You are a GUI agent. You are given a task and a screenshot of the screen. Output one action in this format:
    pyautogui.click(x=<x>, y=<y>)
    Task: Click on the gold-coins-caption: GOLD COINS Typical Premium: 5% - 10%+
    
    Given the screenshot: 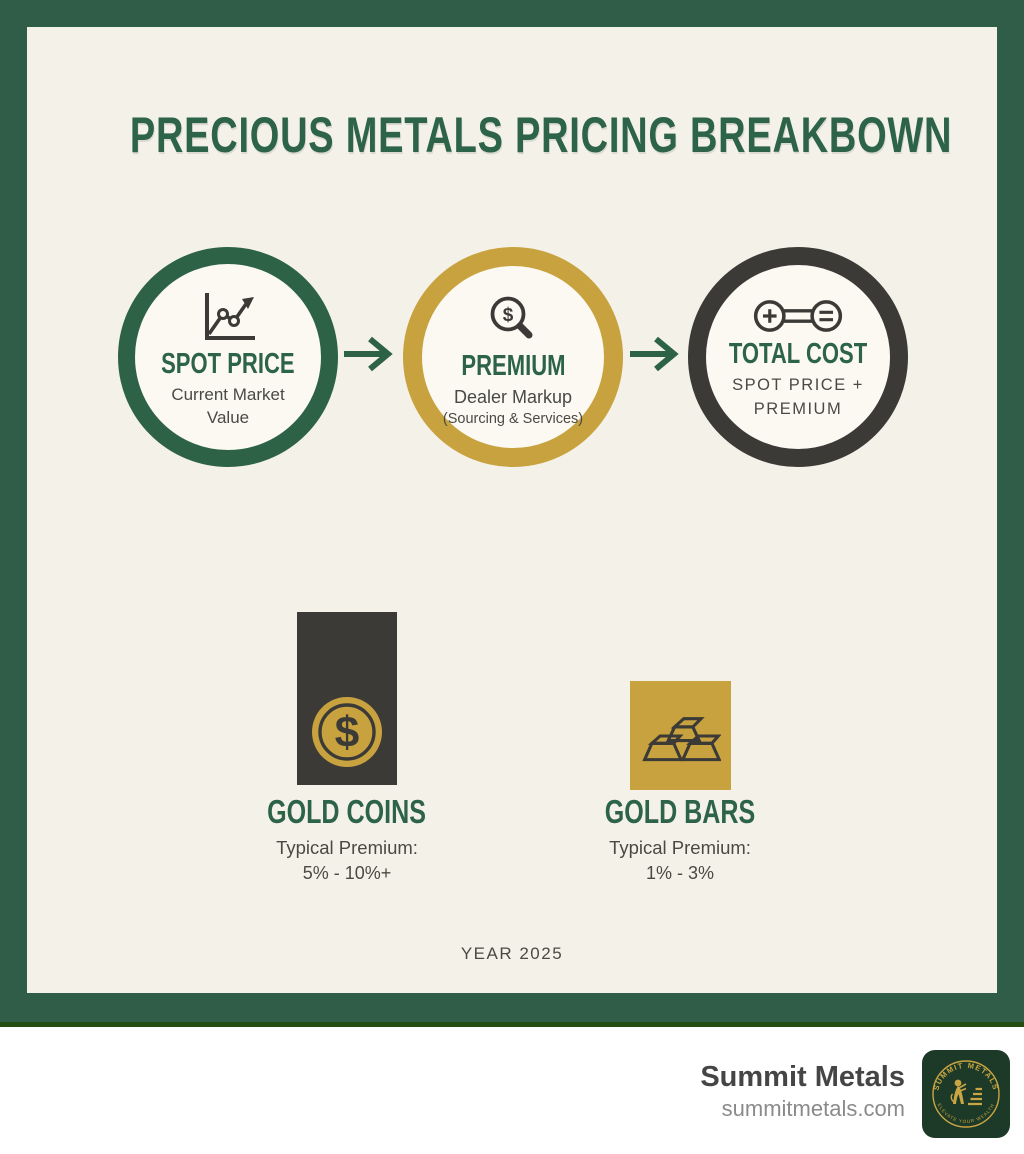 What is the action you would take?
    pyautogui.click(x=347, y=838)
    